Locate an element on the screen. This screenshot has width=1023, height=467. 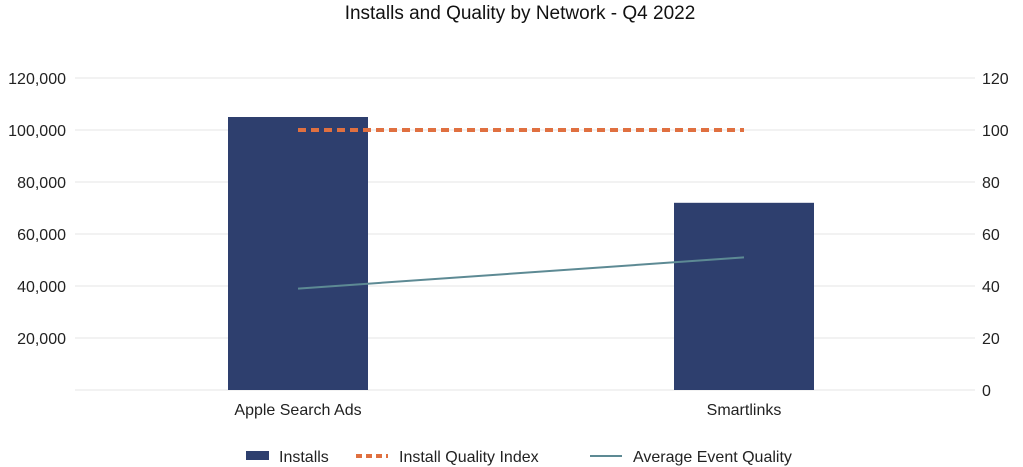
legend-swatch-installs is located at coordinates (257, 455).